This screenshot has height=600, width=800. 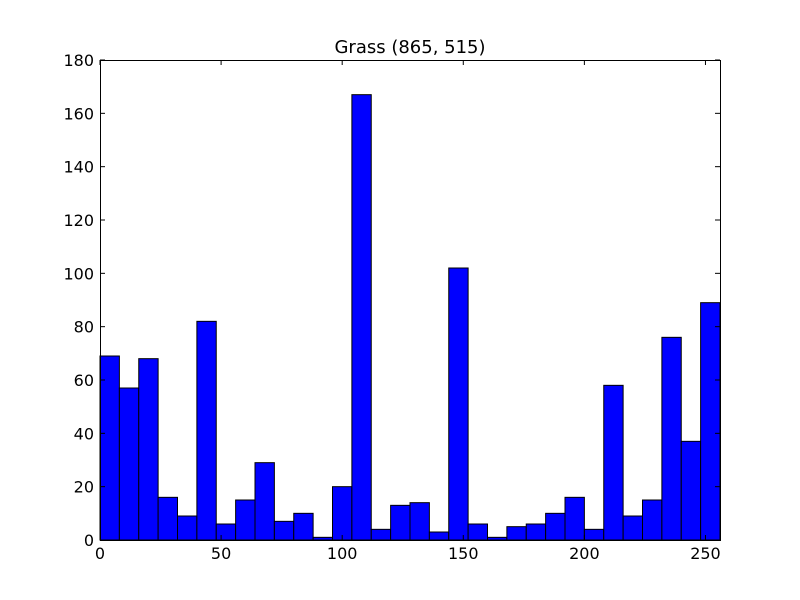 What do you see at coordinates (100, 553) in the screenshot?
I see `x-tick-label-0: 0` at bounding box center [100, 553].